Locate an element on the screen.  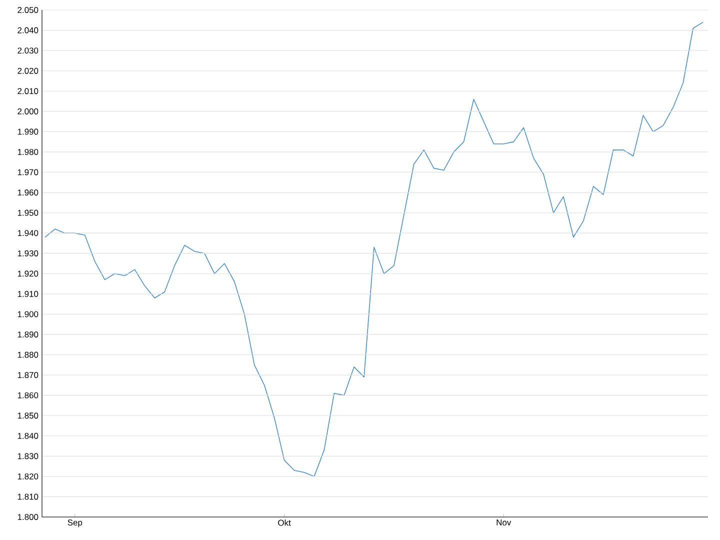
y-tick-label: 1.850 is located at coordinates (28, 415).